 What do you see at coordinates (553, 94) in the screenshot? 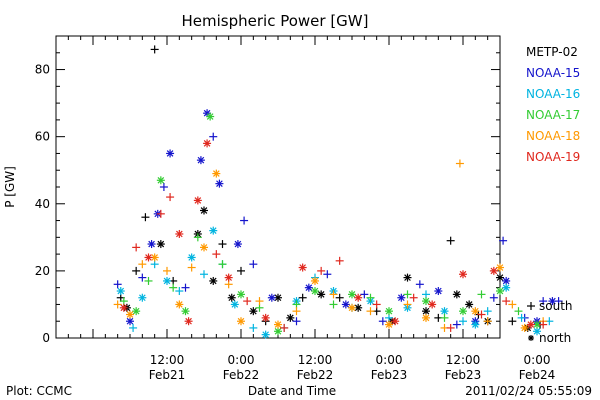
I see `legend-series-label: NOAA-16` at bounding box center [553, 94].